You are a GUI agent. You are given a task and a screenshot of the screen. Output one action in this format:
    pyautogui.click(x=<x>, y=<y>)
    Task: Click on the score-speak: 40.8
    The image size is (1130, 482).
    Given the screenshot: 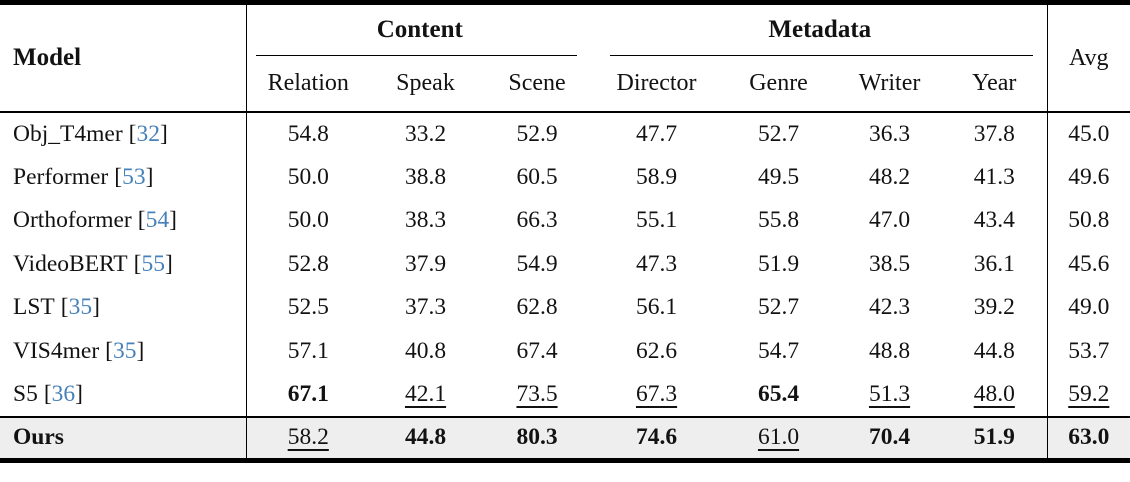 What is the action you would take?
    pyautogui.click(x=425, y=350)
    